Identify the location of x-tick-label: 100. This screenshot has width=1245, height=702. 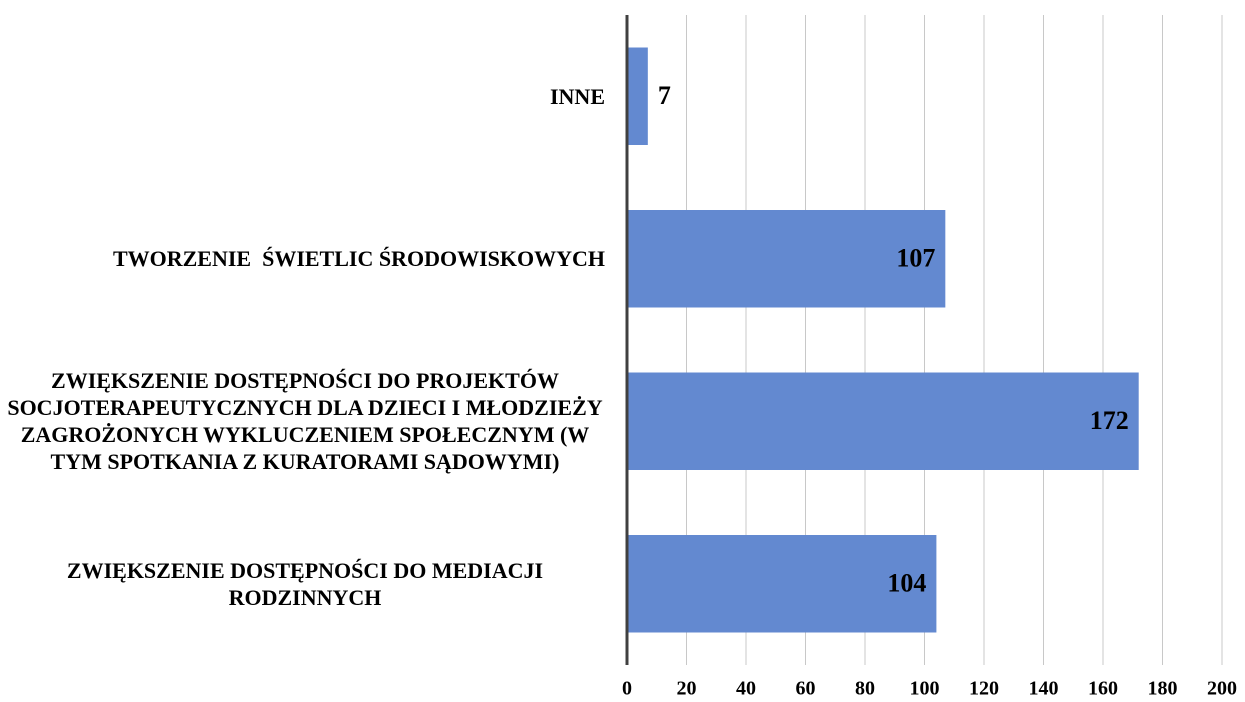
(925, 689).